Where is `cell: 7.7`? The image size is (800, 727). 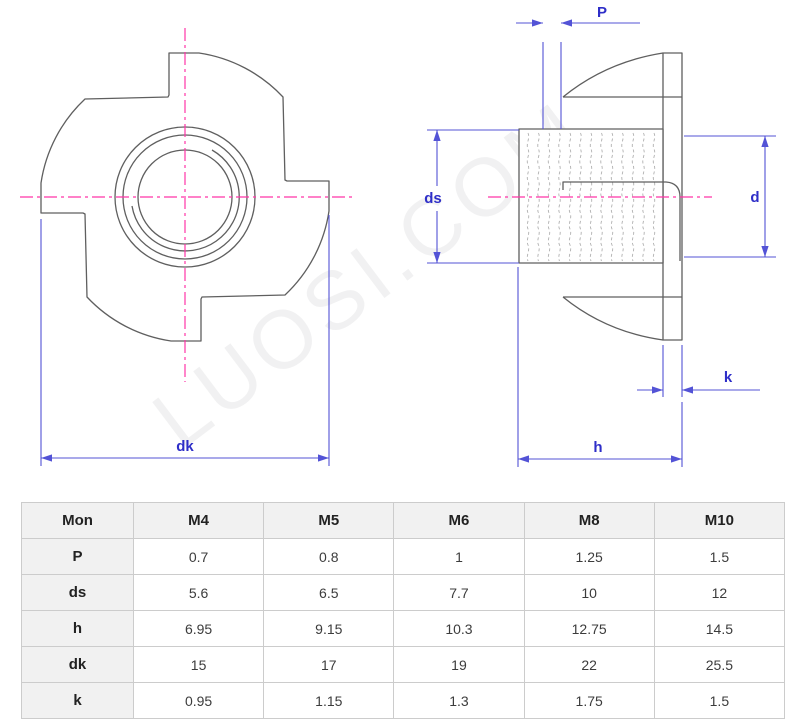
cell: 7.7 is located at coordinates (459, 592).